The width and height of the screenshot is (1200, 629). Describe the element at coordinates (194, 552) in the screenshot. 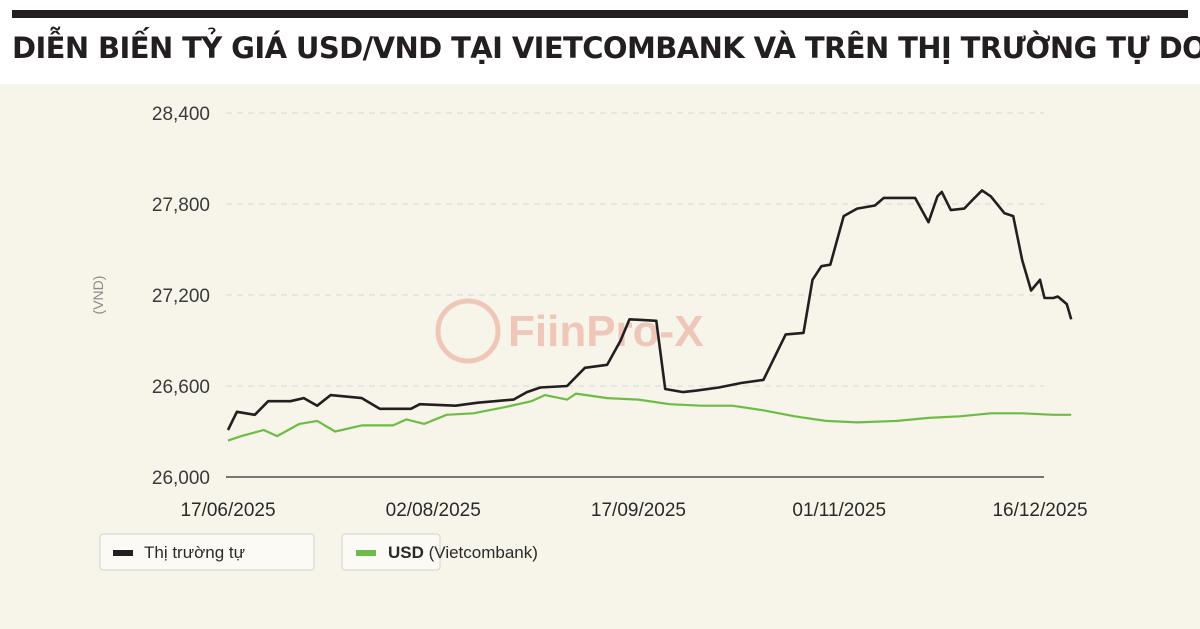

I see `legend-label-free-market: Thị trường tự` at that location.